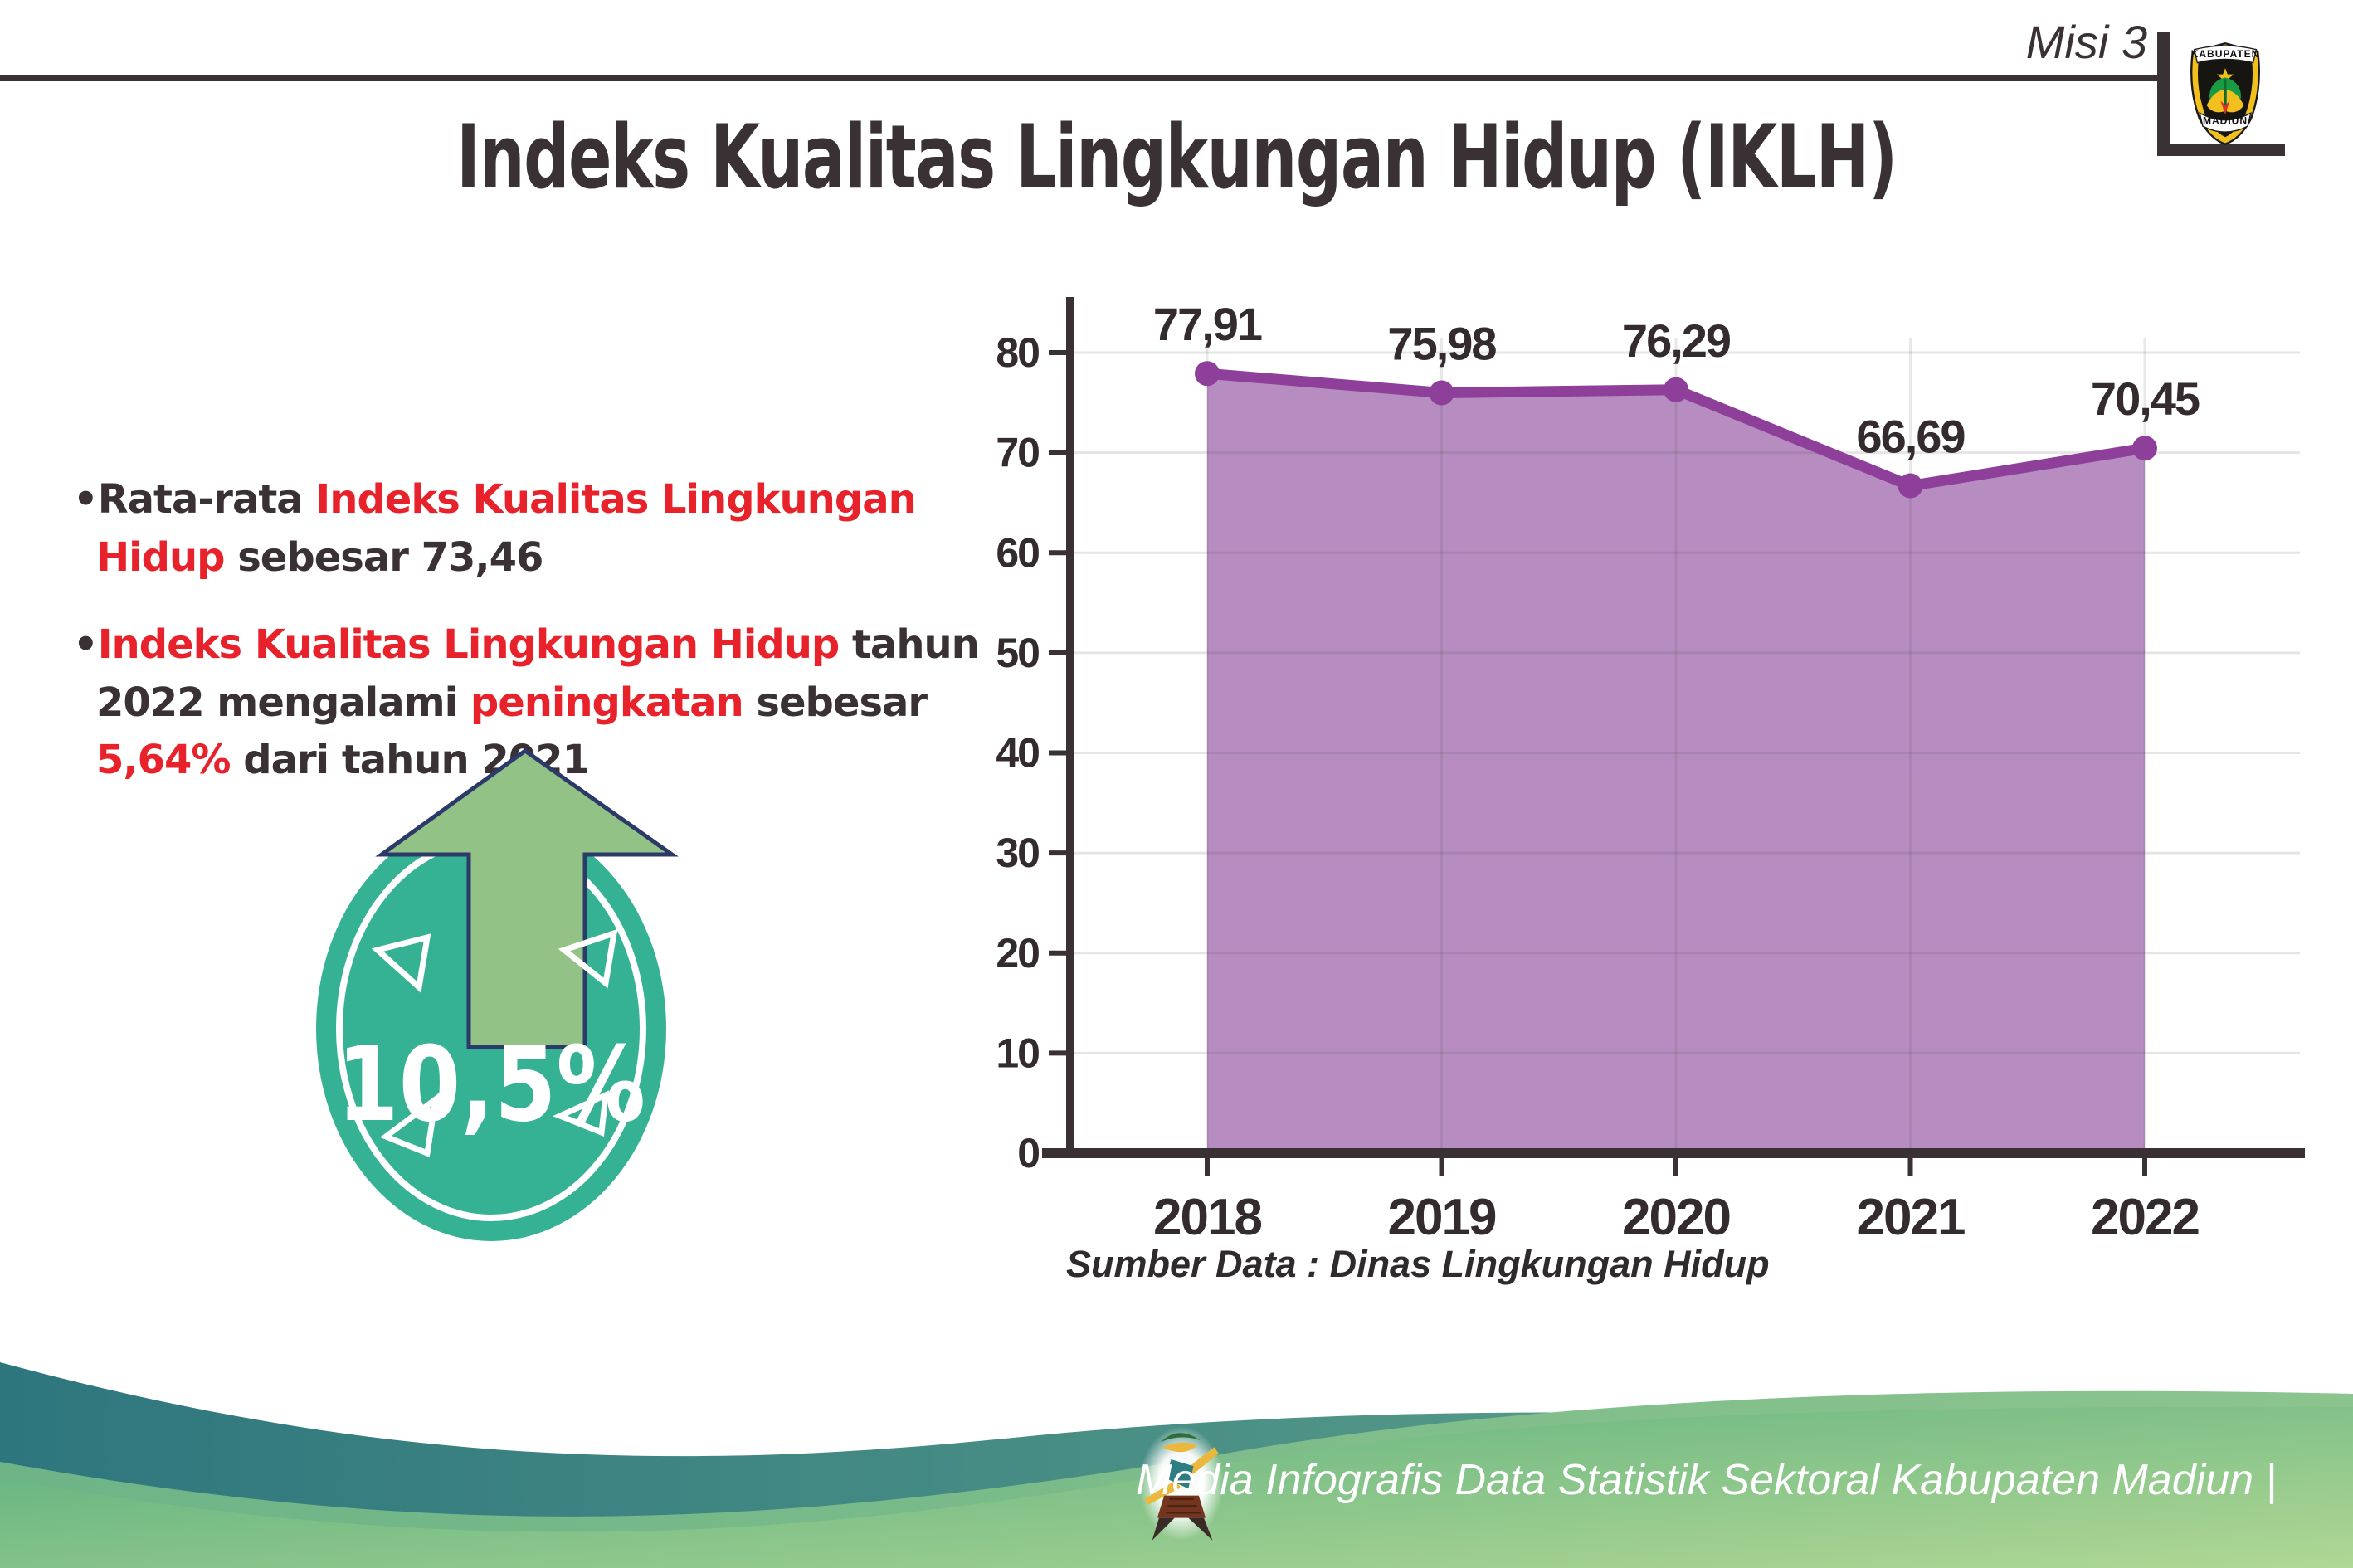  I want to click on badge-tick-bottom-left, so click(409, 1125).